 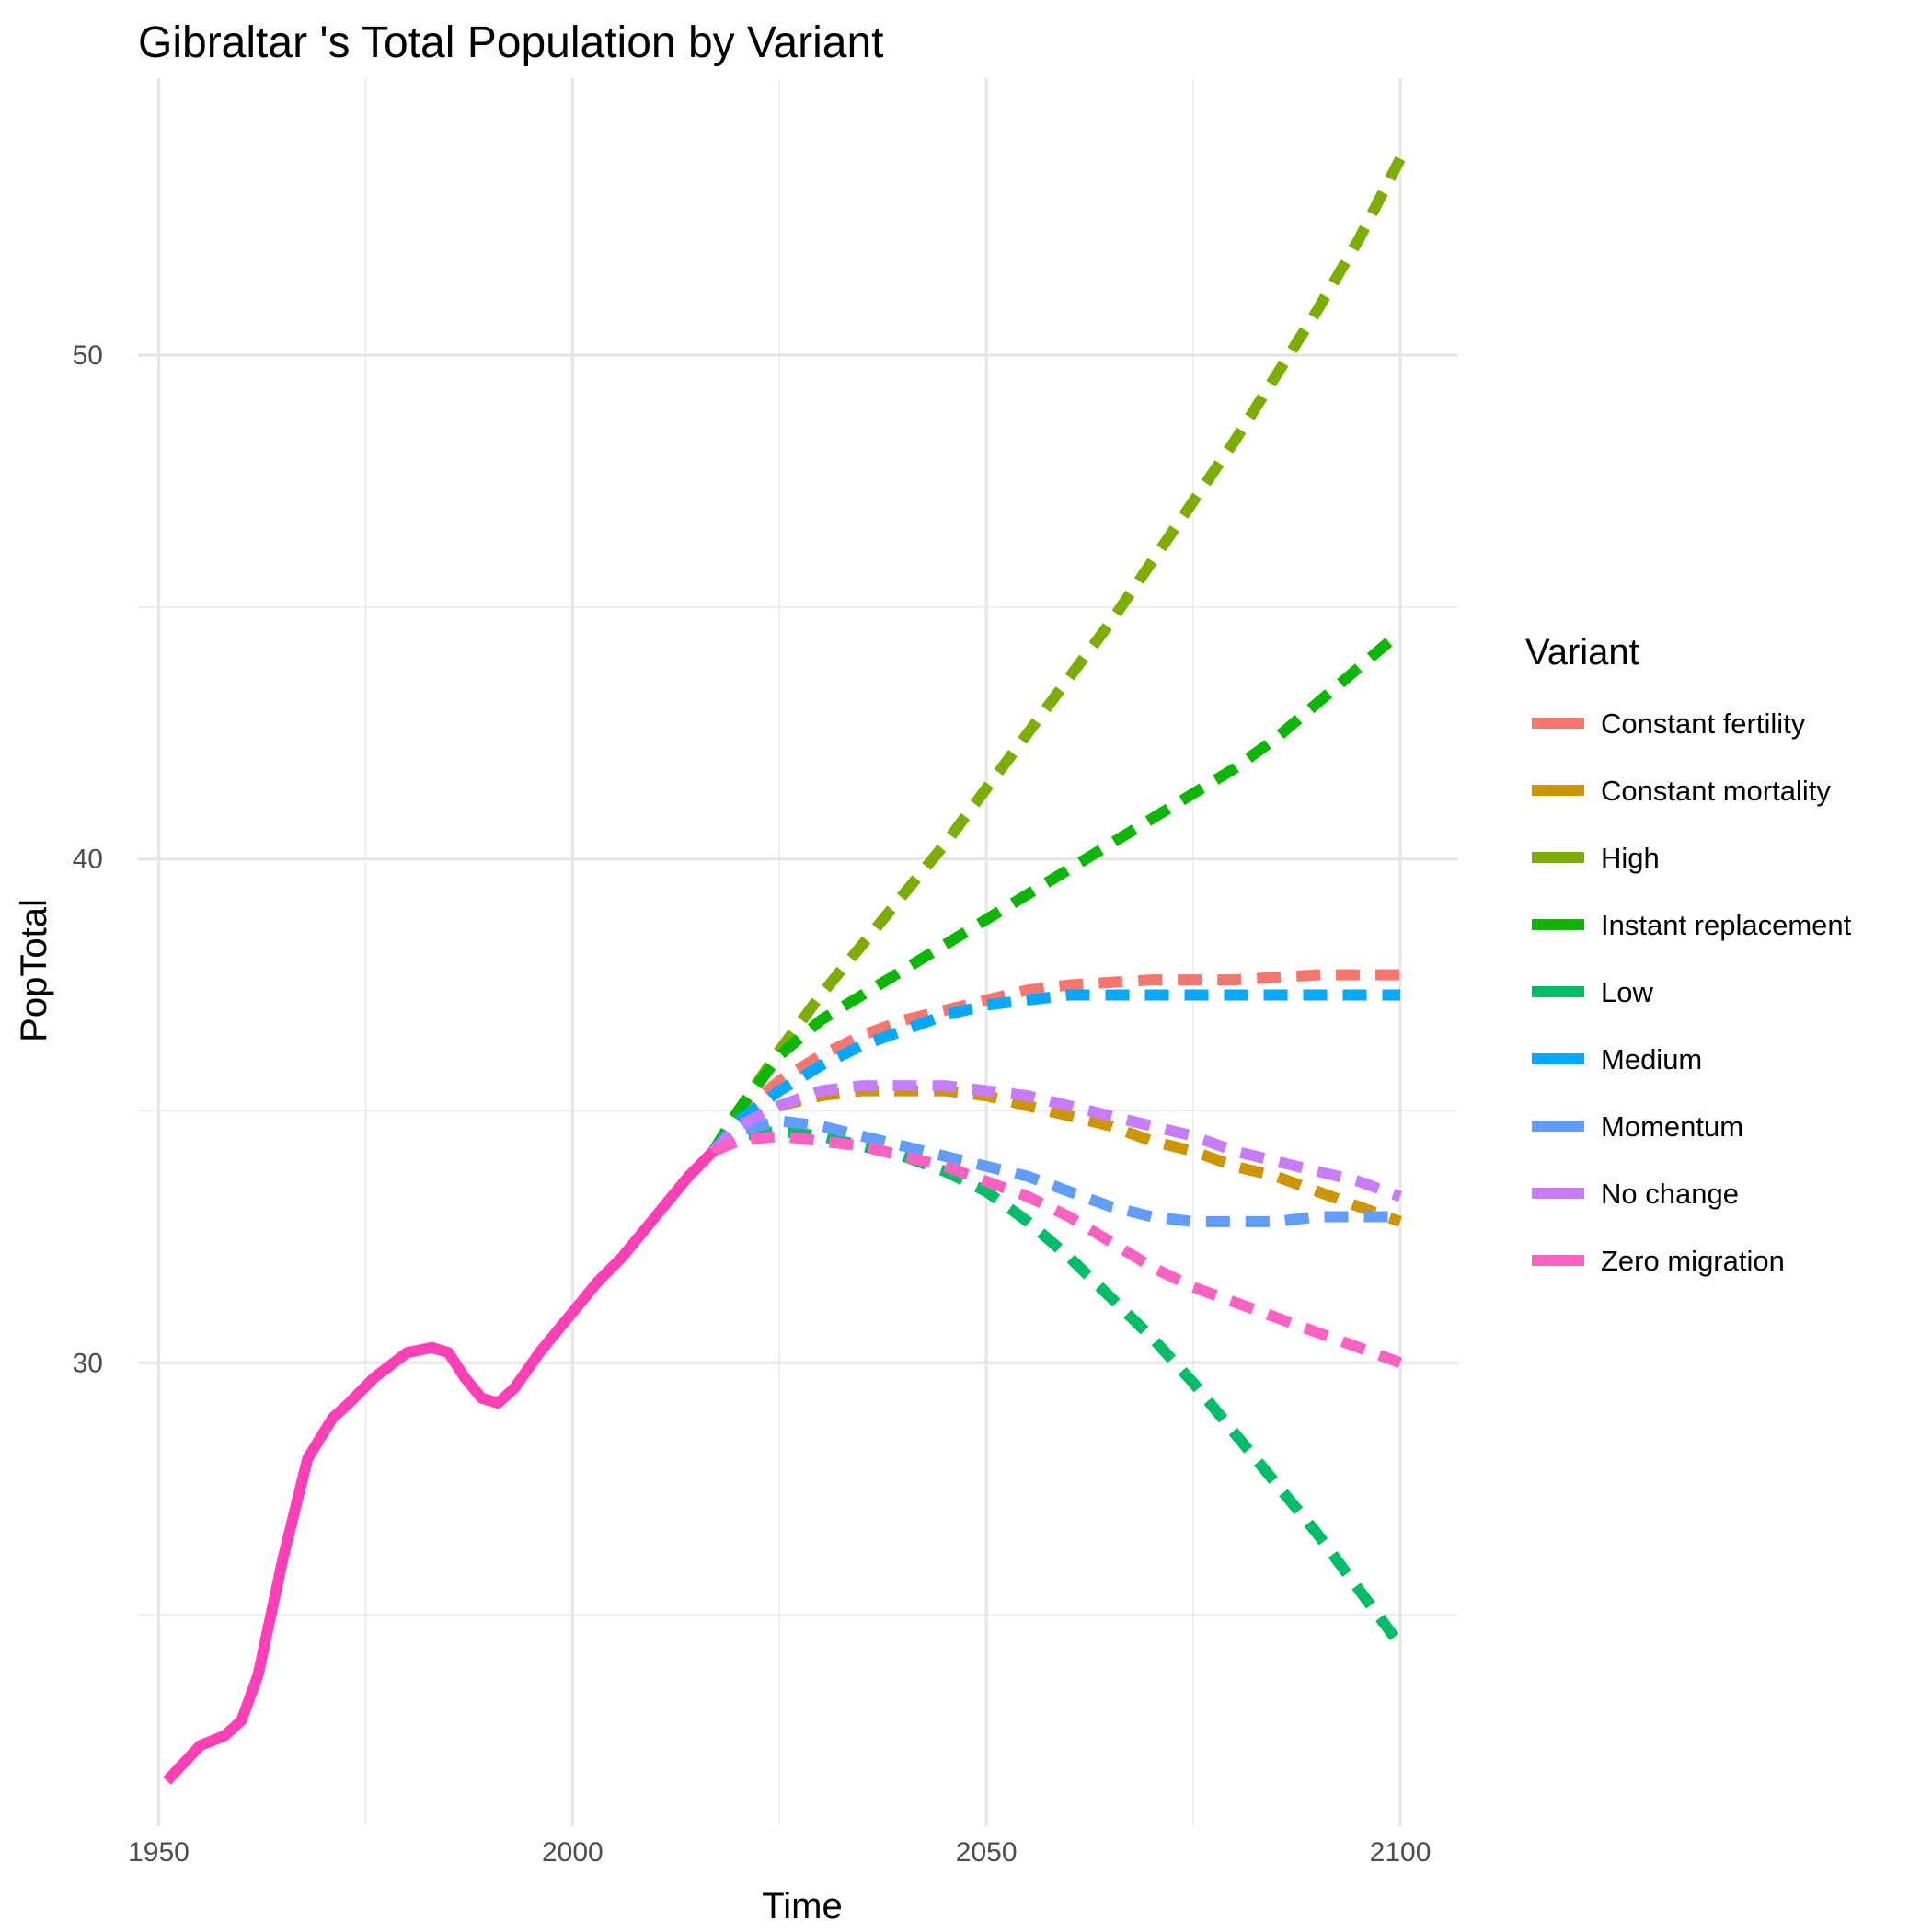 I want to click on legend-title: Variant, so click(x=1582, y=652).